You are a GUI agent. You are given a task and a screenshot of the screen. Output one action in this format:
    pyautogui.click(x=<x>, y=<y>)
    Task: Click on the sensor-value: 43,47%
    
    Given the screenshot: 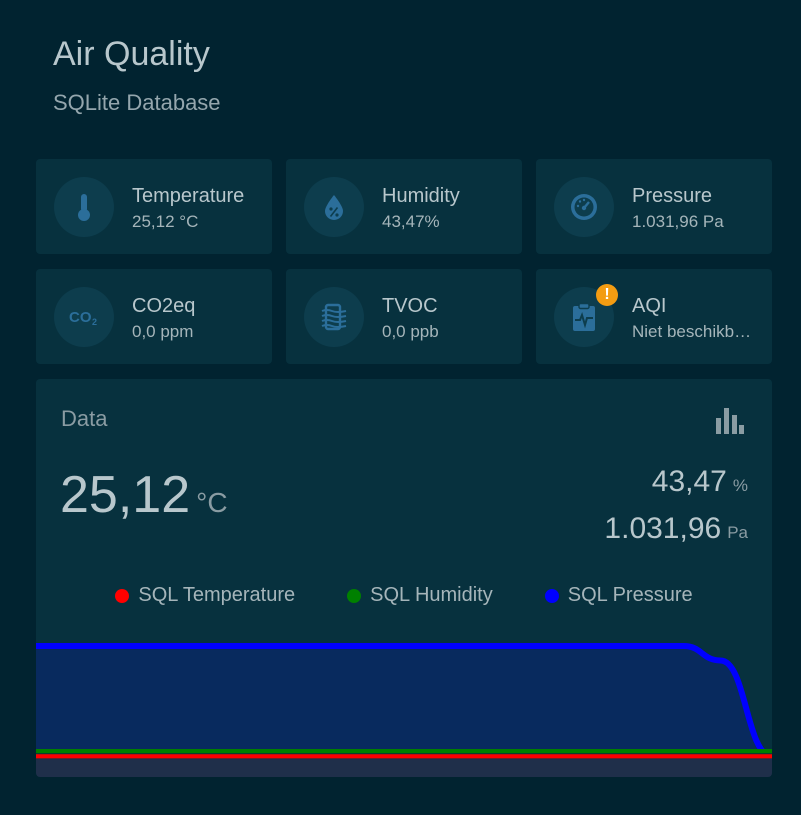 What is the action you would take?
    pyautogui.click(x=411, y=221)
    